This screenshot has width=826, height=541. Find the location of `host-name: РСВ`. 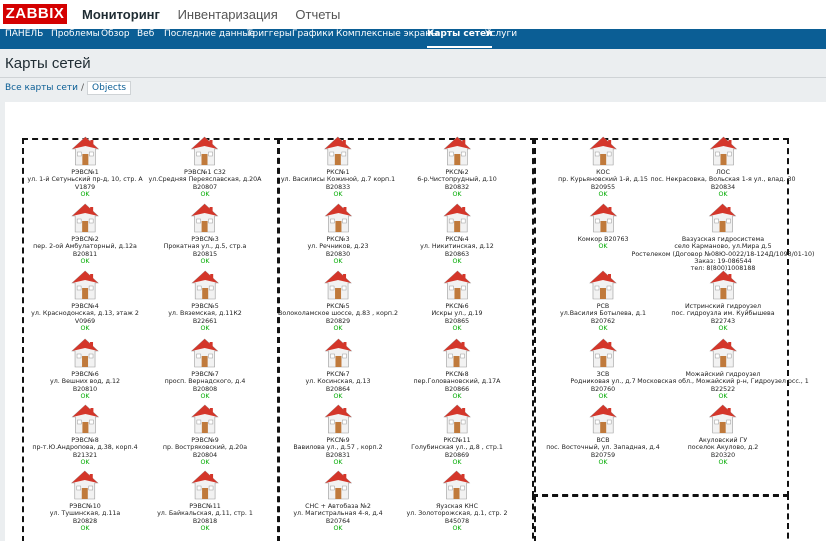

host-name: РСВ is located at coordinates (603, 307).